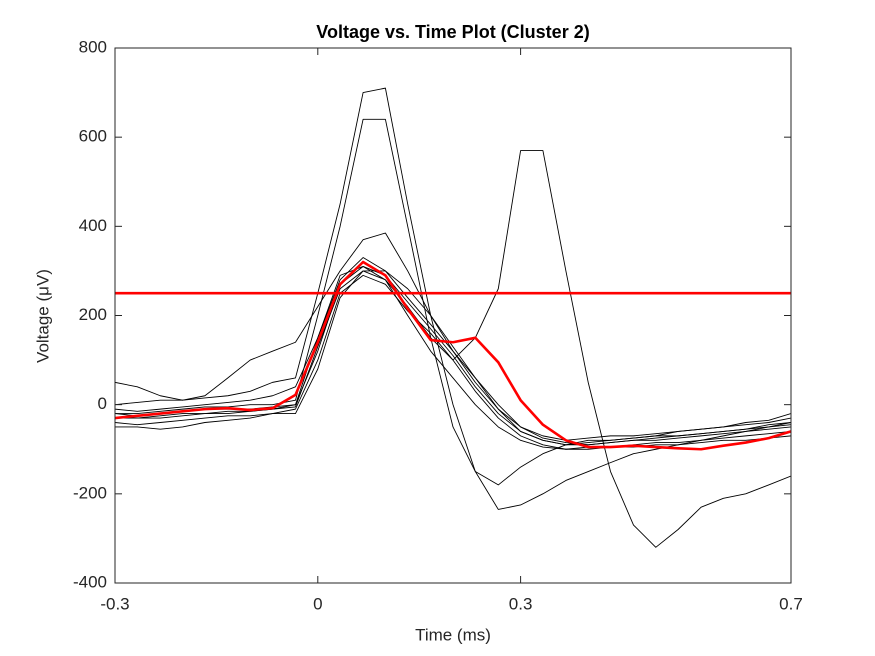 This screenshot has height=656, width=875. I want to click on x-tick-label: 0.3, so click(521, 603).